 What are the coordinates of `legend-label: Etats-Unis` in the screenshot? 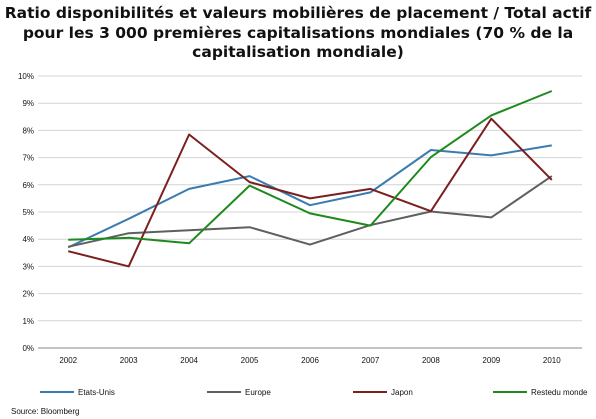 It's located at (96, 392).